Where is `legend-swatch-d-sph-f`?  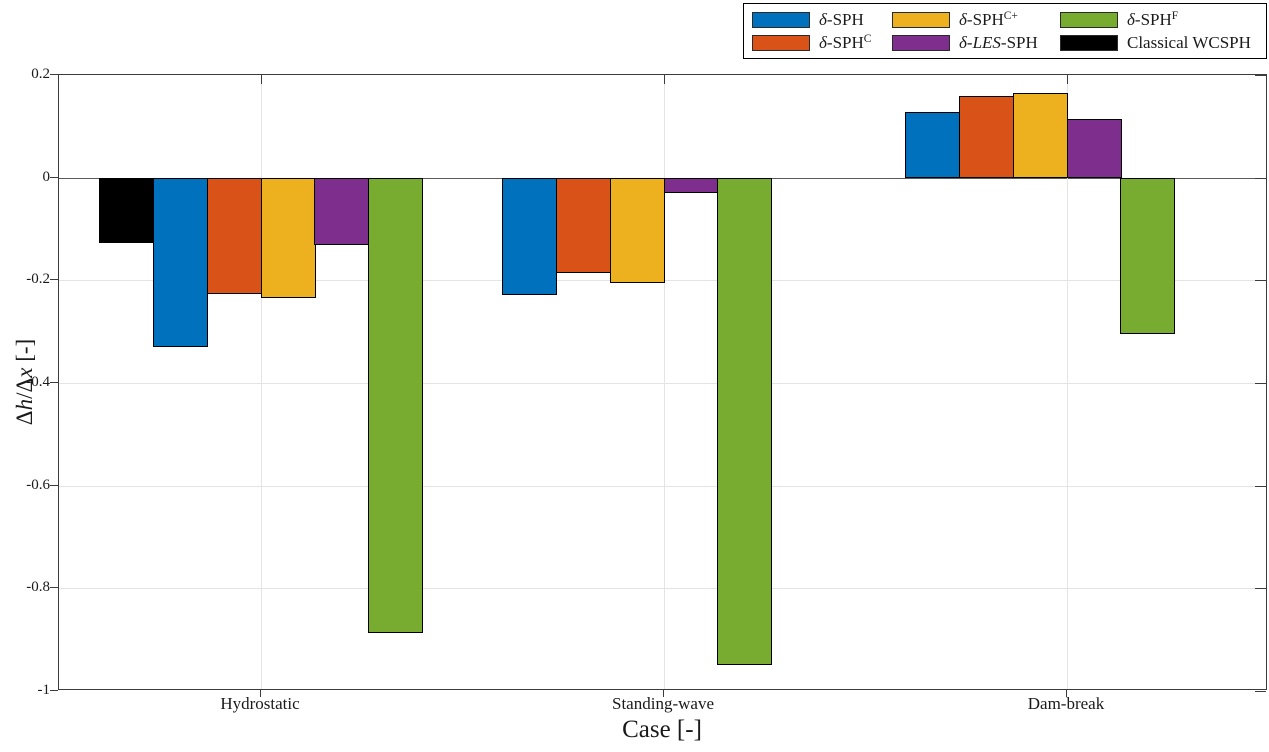 legend-swatch-d-sph-f is located at coordinates (1089, 19).